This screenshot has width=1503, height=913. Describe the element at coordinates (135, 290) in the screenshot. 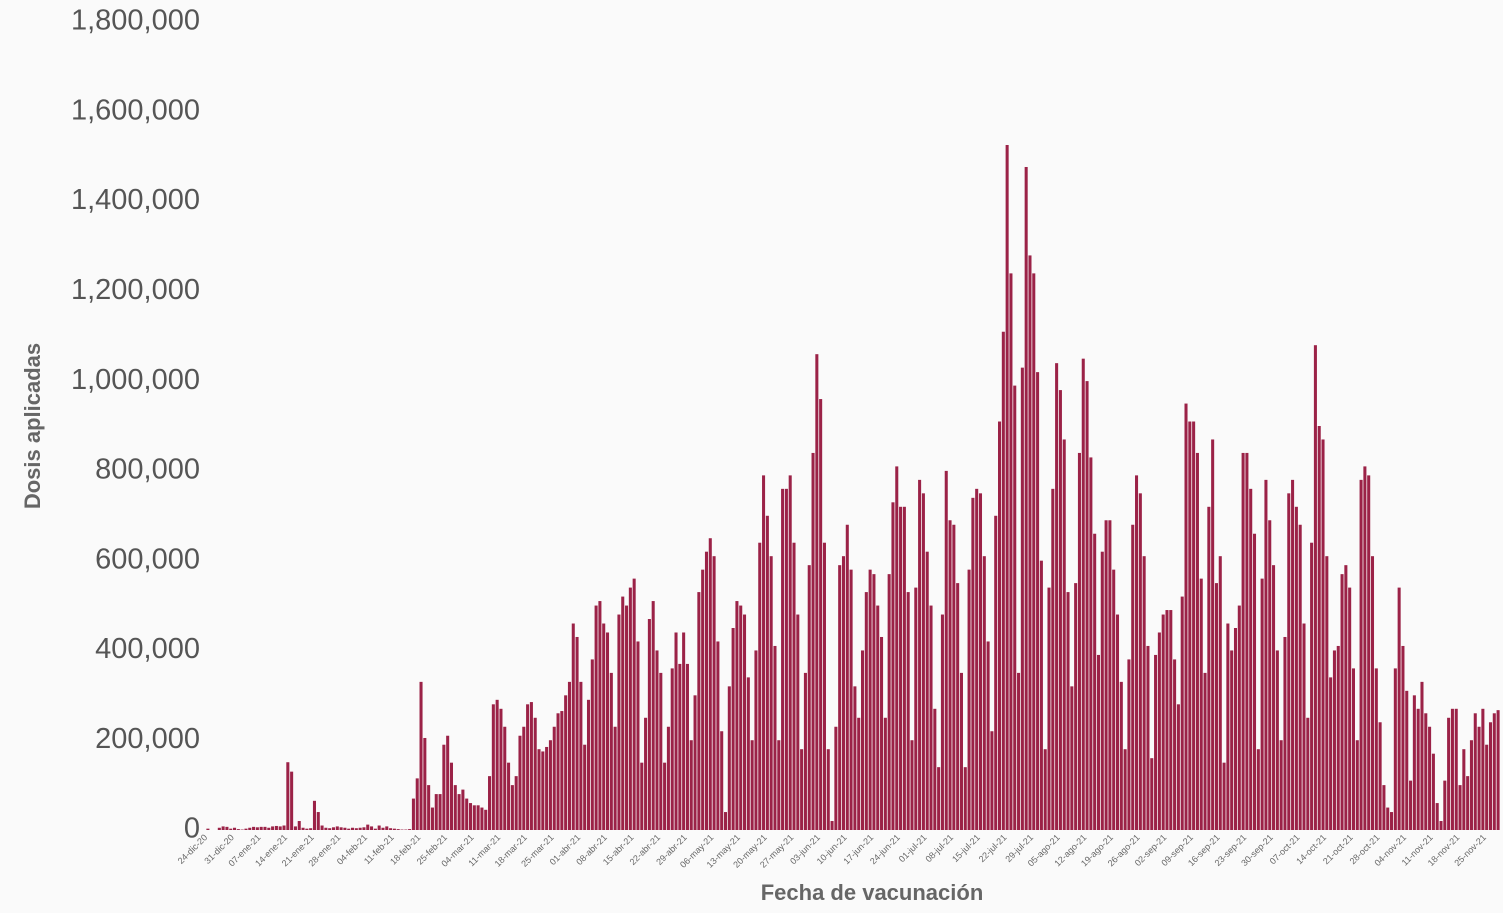

I see `y-tick-label: 1,200,000` at that location.